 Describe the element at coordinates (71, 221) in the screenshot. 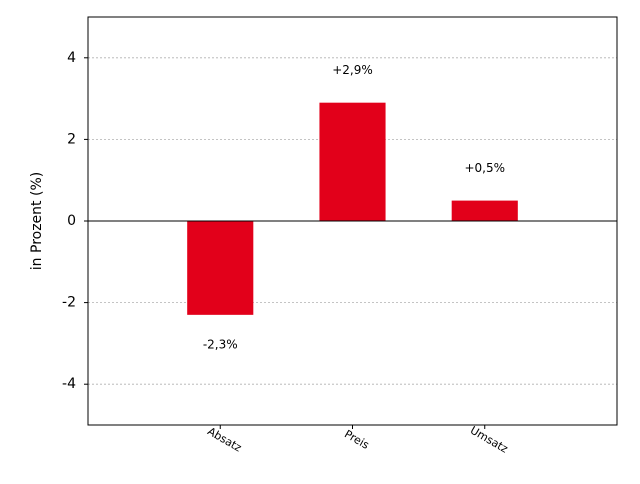

I see `y-tick-label: 0` at that location.